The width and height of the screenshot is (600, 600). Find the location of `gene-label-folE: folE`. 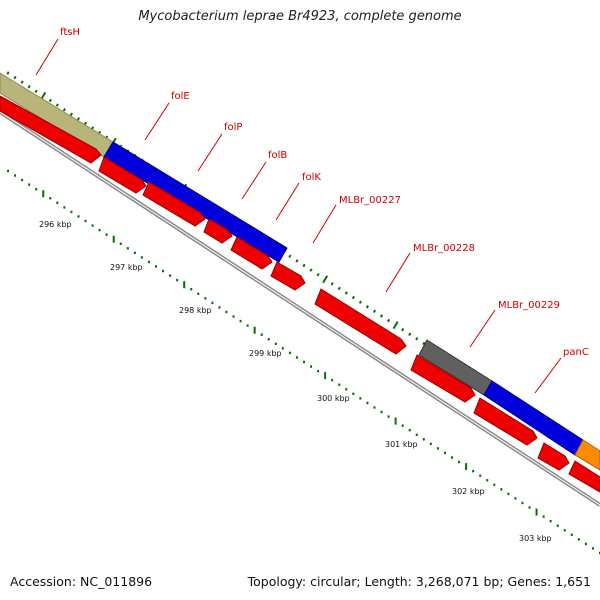

gene-label-folE: folE is located at coordinates (180, 96).